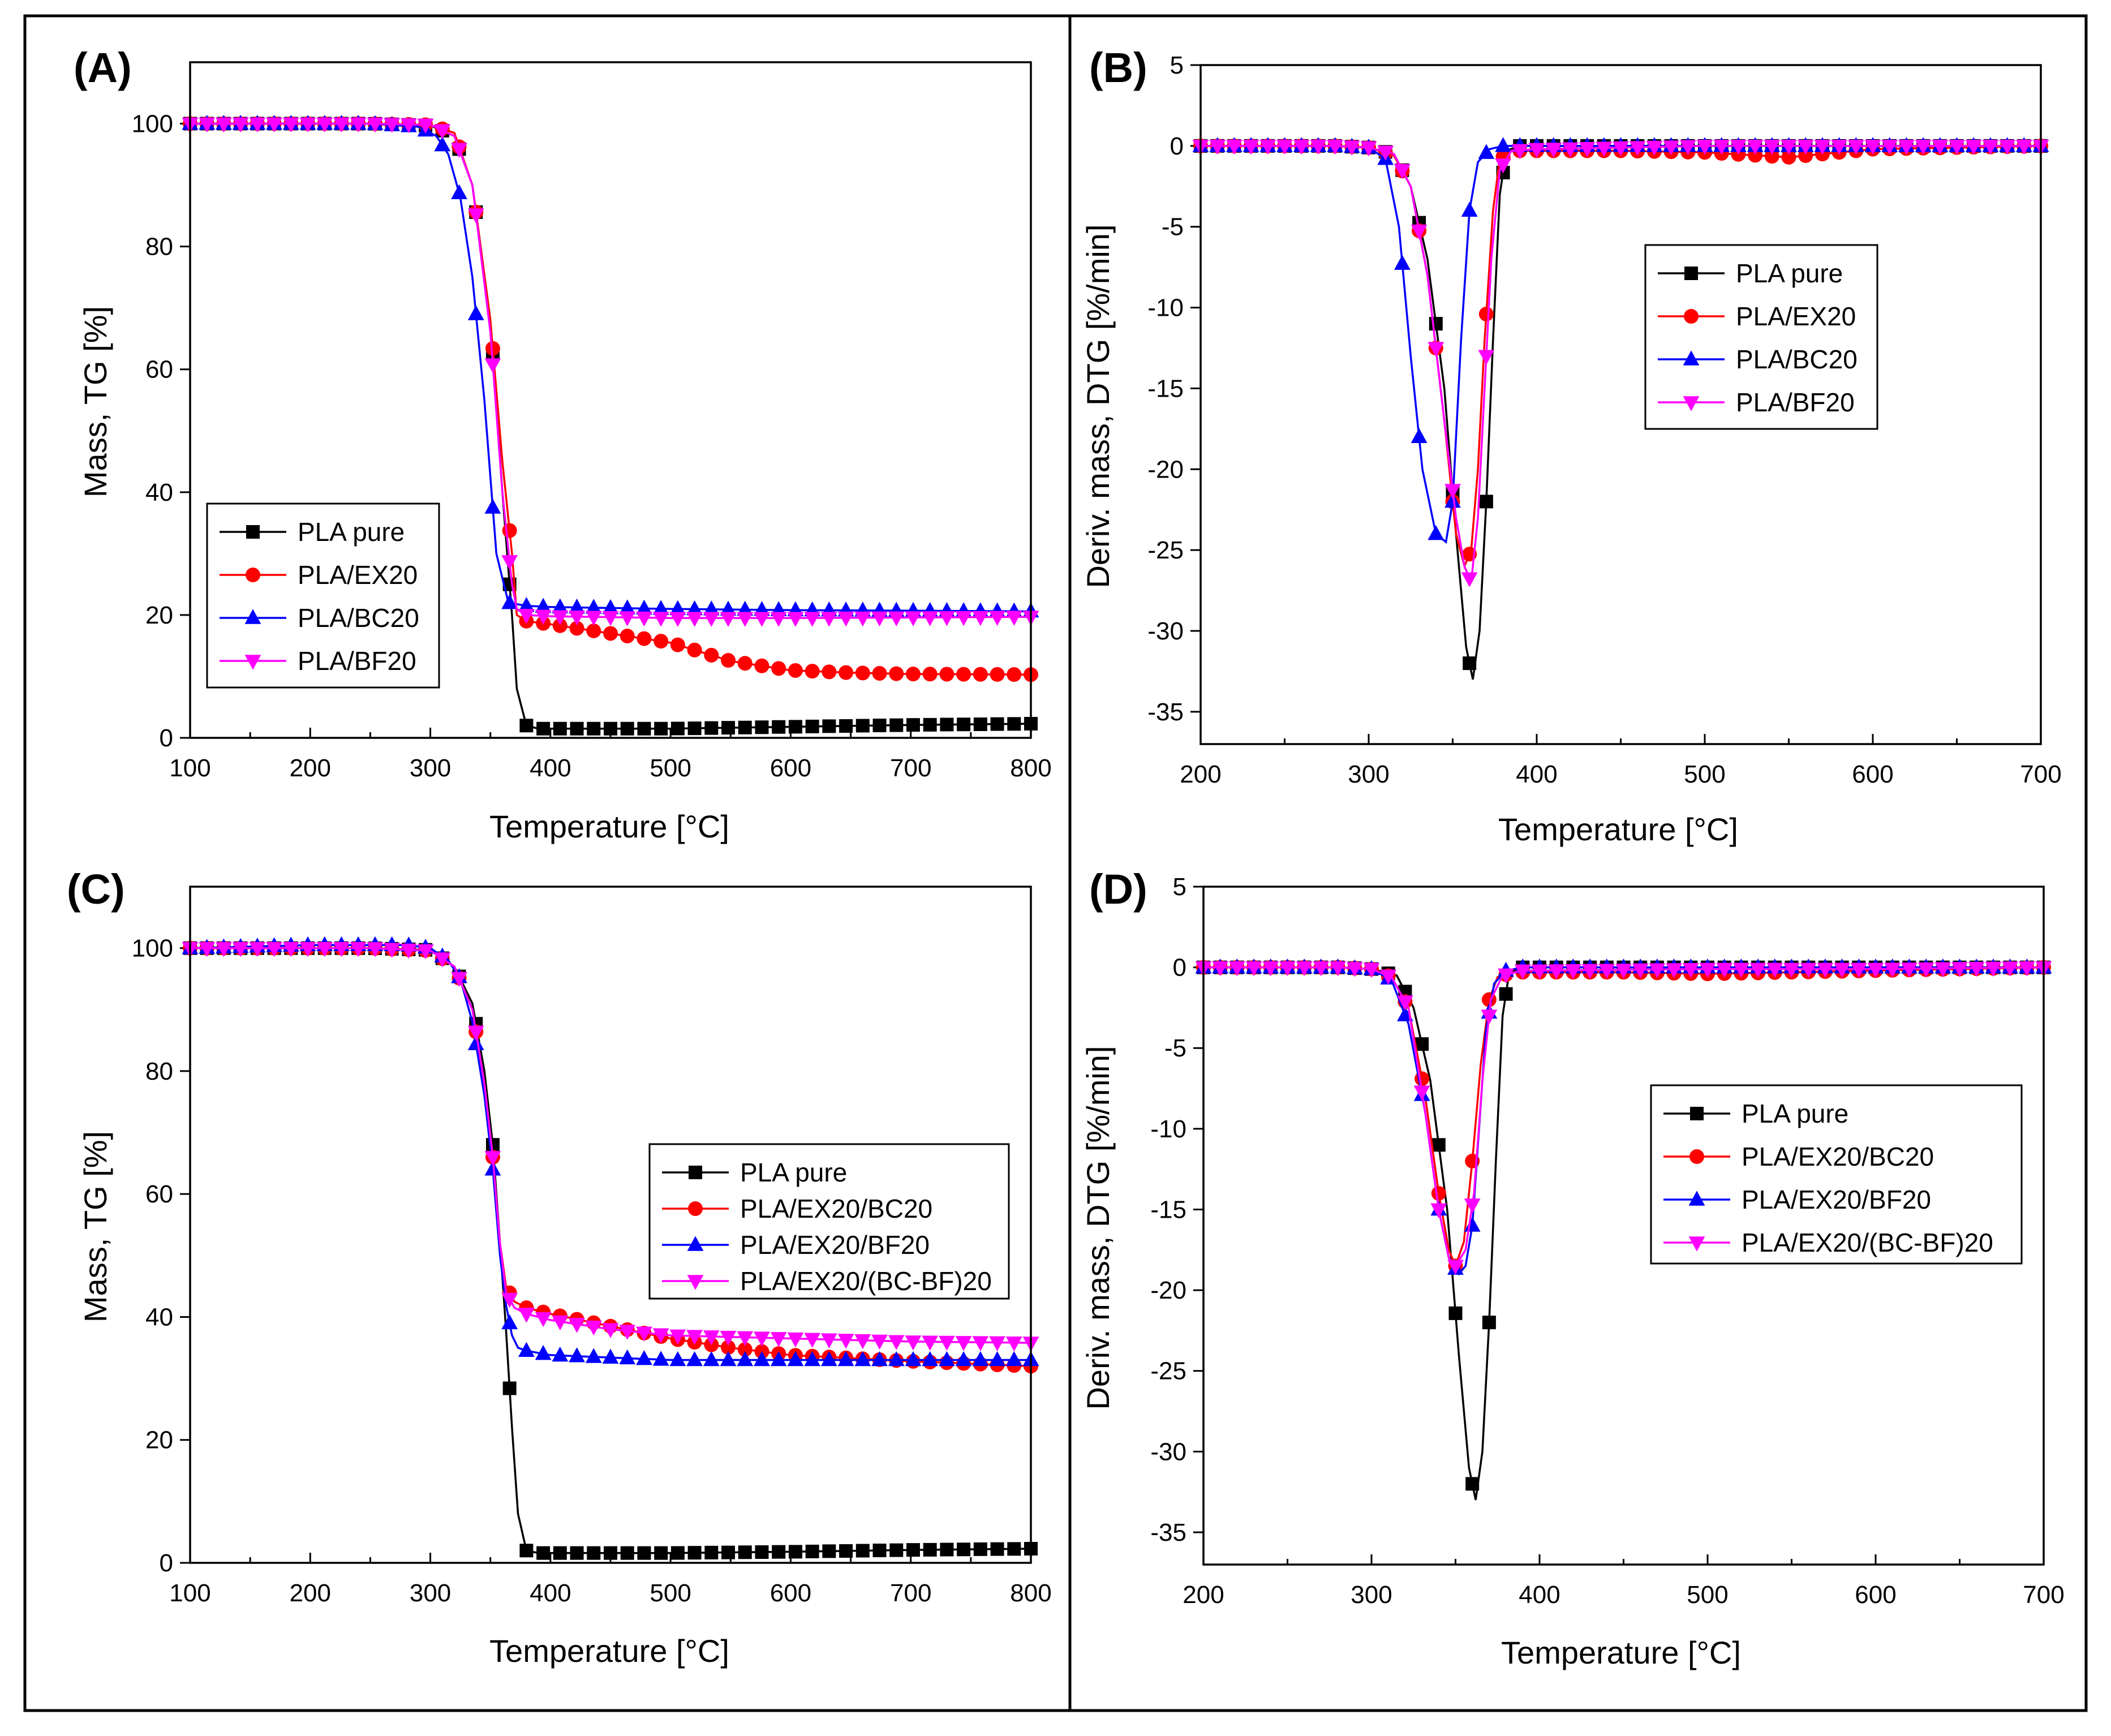 The width and height of the screenshot is (2111, 1736). I want to click on legend-box, so click(323, 595).